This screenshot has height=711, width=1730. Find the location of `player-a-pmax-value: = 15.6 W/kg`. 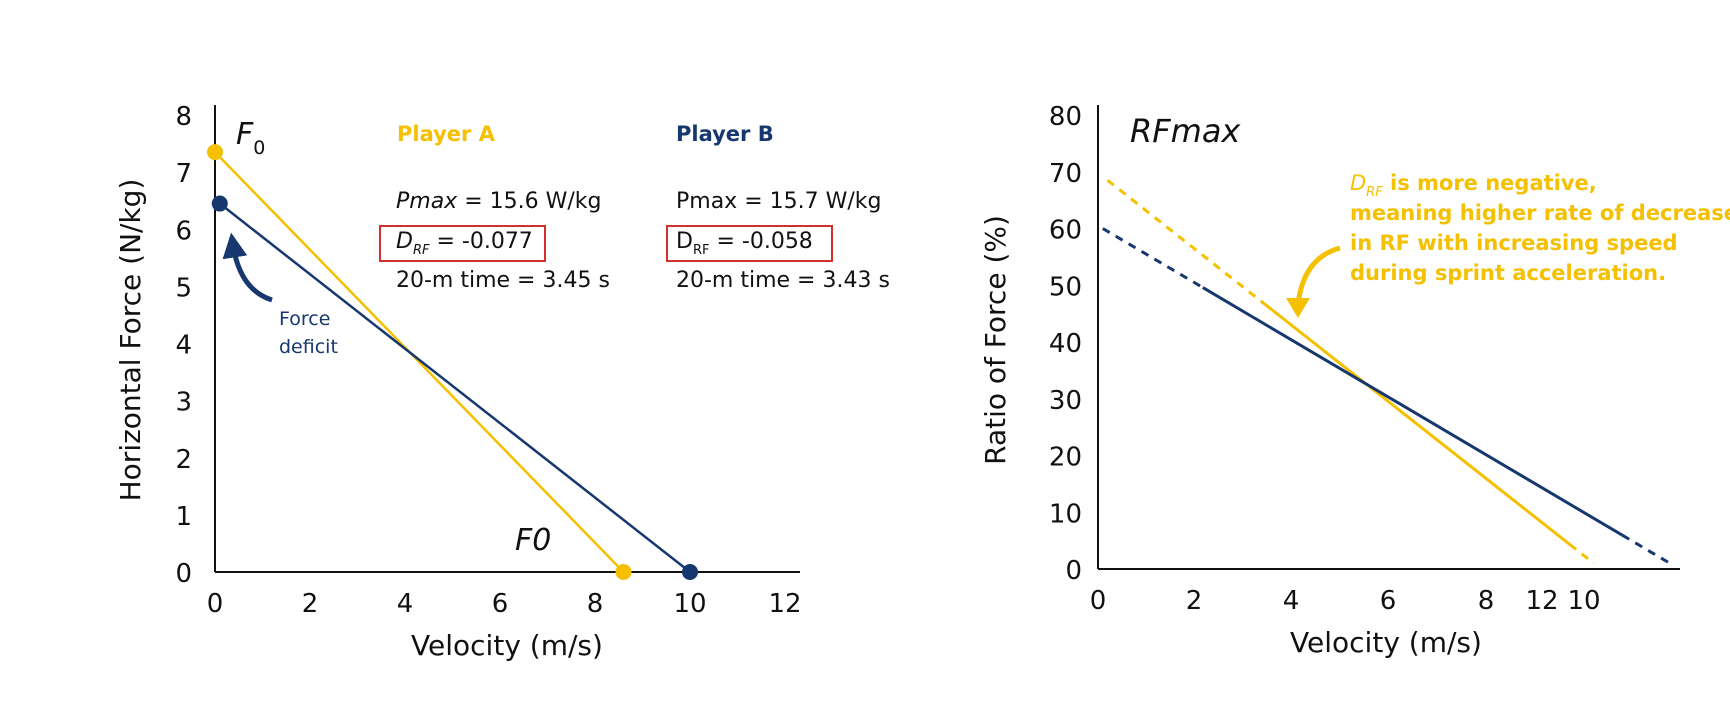

player-a-pmax-value: = 15.6 W/kg is located at coordinates (529, 201).